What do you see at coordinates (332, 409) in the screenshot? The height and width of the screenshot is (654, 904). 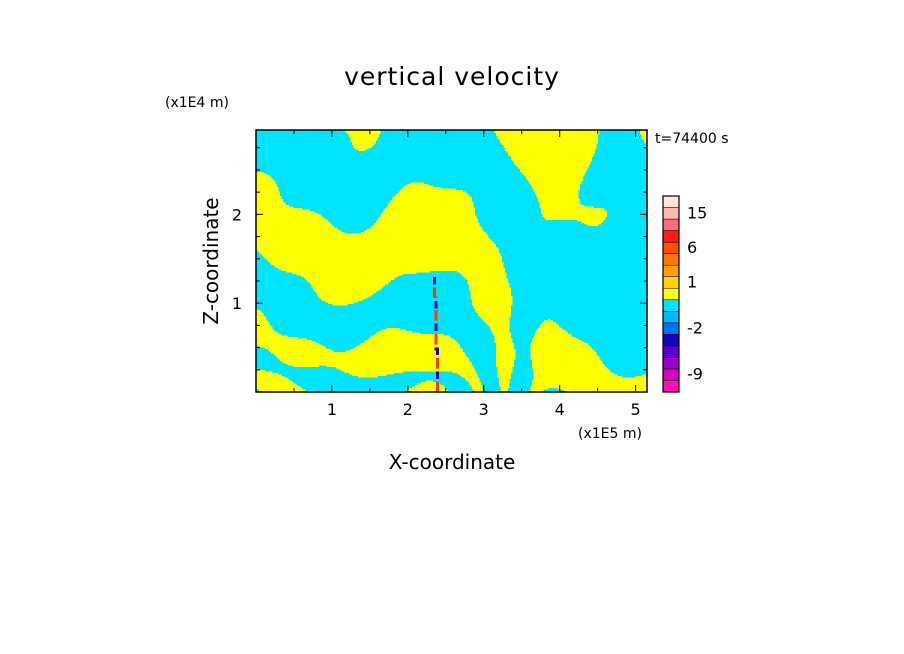 I see `x-tick-label: 1` at bounding box center [332, 409].